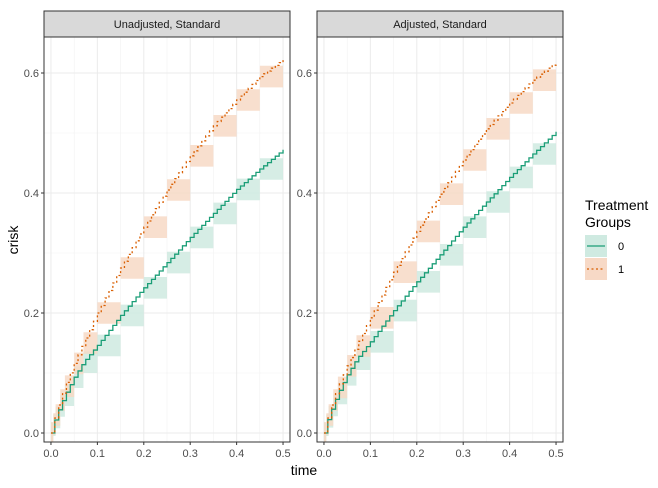 This screenshot has width=658, height=488. What do you see at coordinates (304, 470) in the screenshot?
I see `x-axis-title: time` at bounding box center [304, 470].